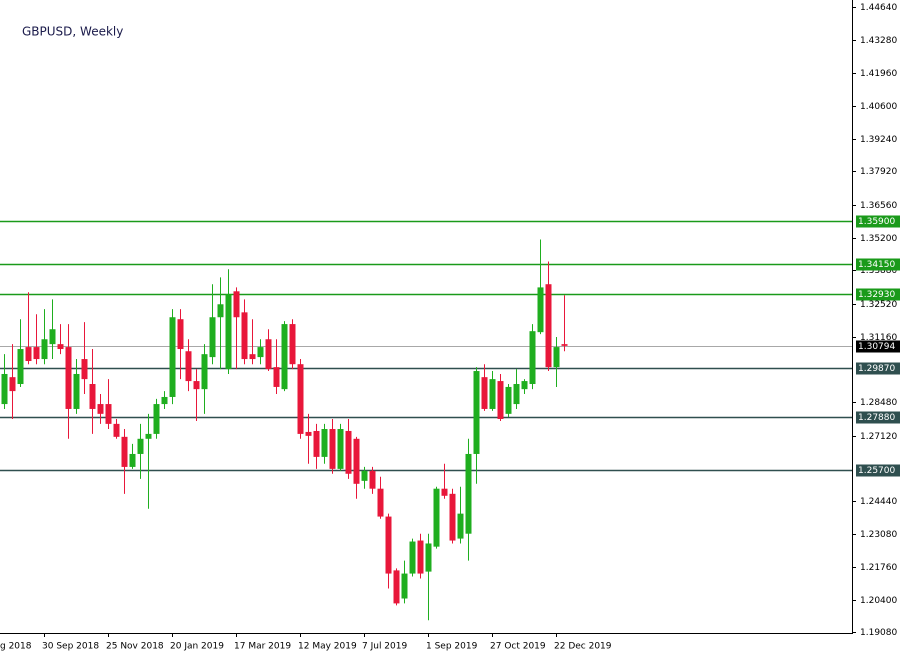  Describe the element at coordinates (878, 172) in the screenshot. I see `y-tick-label: 1.37920` at that location.